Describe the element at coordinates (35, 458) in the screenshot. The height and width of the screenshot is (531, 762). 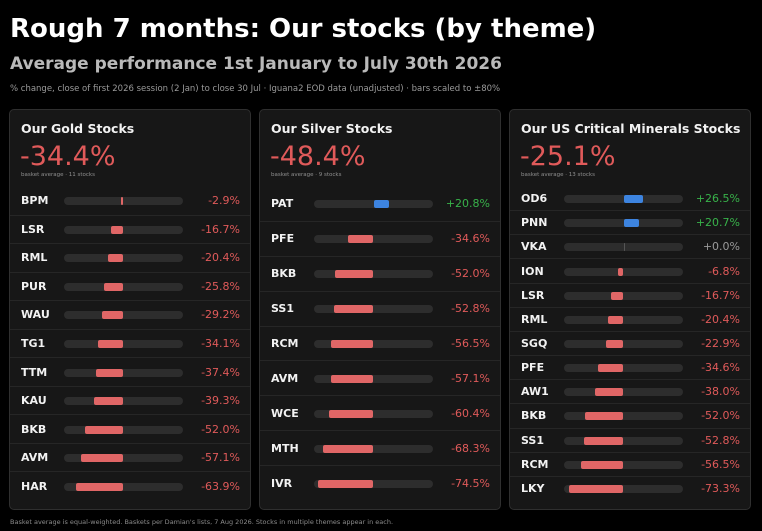
I see `stock-ticker: AVM` at that location.